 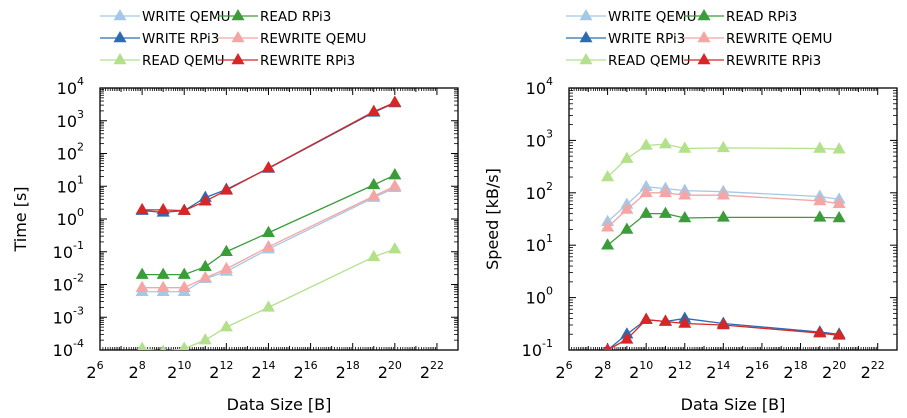 What do you see at coordinates (834, 370) in the screenshot?
I see `chart2-x-tick-label: 220` at bounding box center [834, 370].